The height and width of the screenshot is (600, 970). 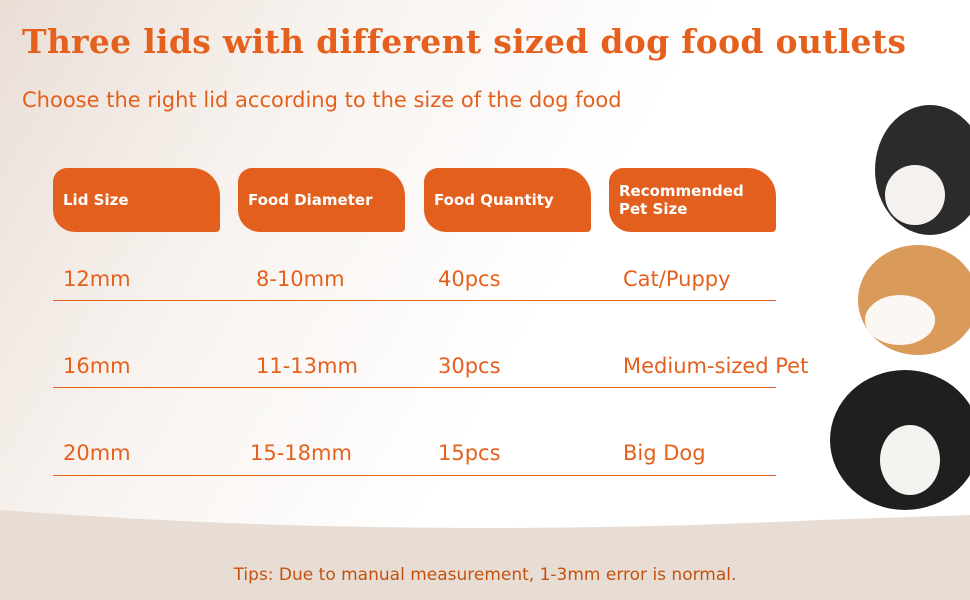 I want to click on table-cell: 12mm, so click(x=97, y=279).